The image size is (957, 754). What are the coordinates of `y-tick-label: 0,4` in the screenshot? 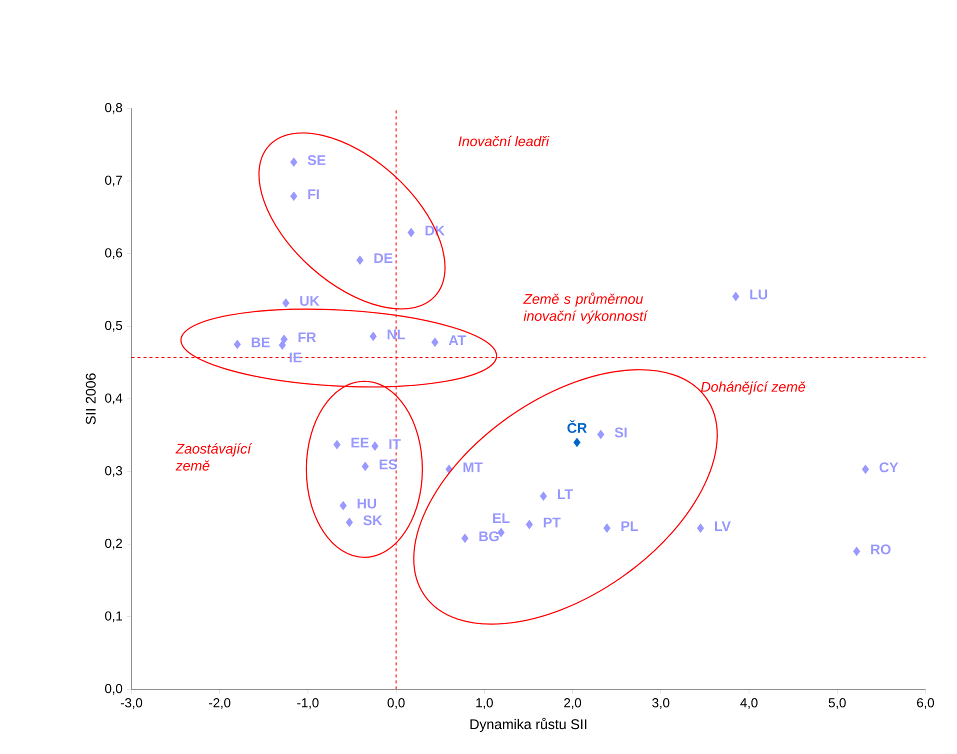 It's located at (113, 398).